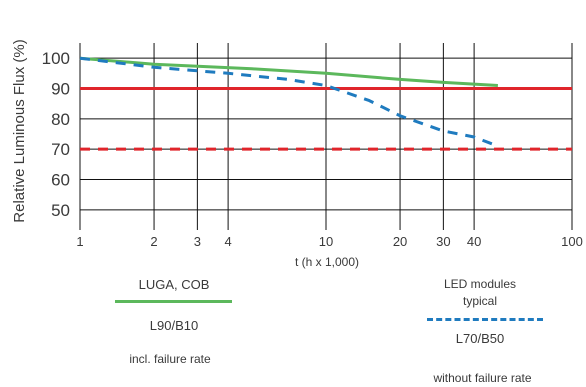 Image resolution: width=586 pixels, height=387 pixels. I want to click on y-tick-labels: 50 60 70 80 90 100, so click(56, 134).